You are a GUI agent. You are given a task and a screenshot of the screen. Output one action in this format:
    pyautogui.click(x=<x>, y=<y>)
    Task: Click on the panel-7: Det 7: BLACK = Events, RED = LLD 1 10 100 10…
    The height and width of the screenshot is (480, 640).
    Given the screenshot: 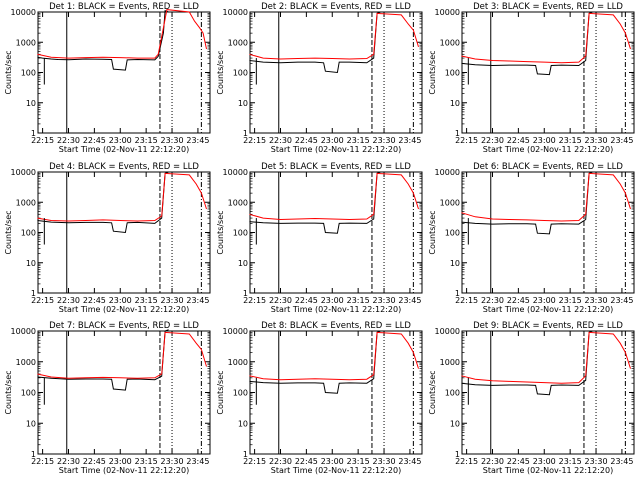 What is the action you would take?
    pyautogui.click(x=107, y=398)
    